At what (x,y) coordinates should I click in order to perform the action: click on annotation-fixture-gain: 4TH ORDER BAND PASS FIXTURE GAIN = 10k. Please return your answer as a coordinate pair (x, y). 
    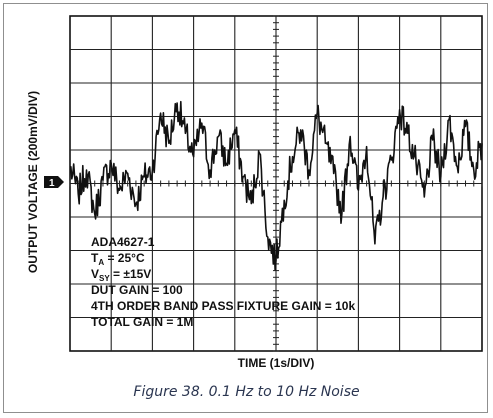
    Looking at the image, I should click on (223, 306).